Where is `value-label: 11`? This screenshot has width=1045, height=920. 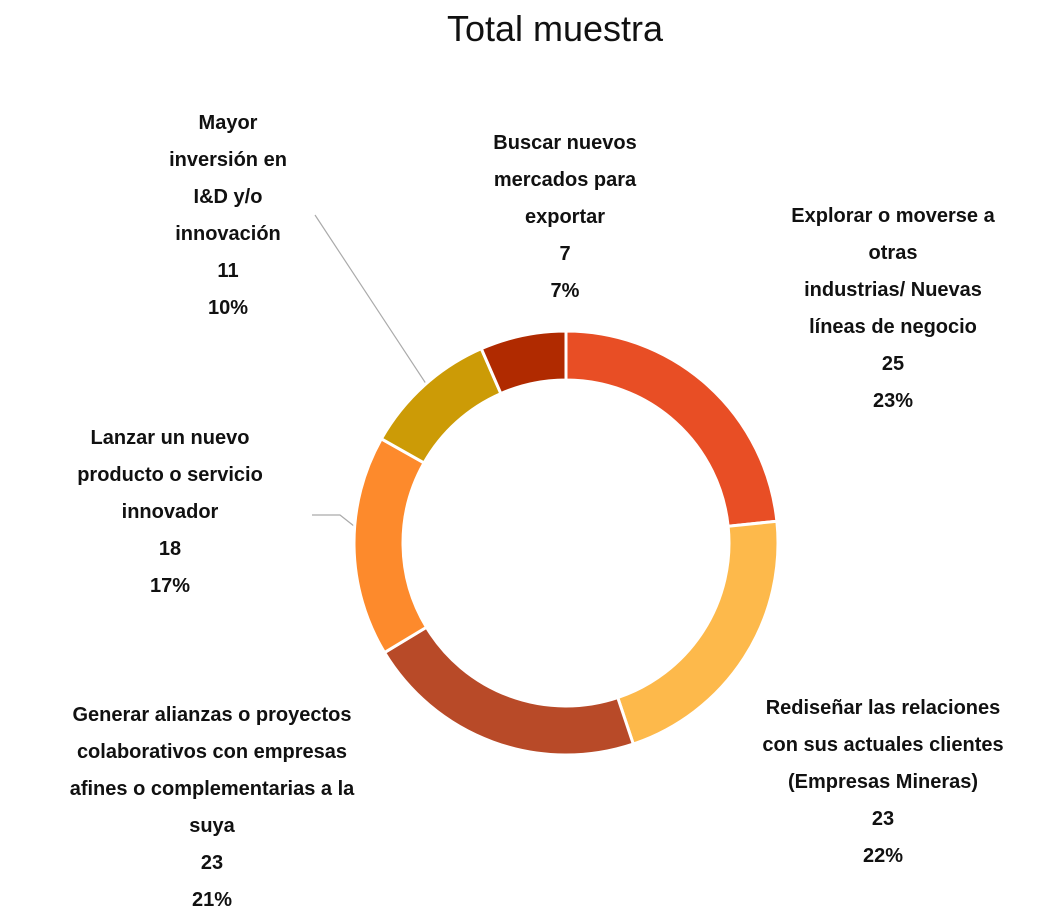
value-label: 11 is located at coordinates (228, 271).